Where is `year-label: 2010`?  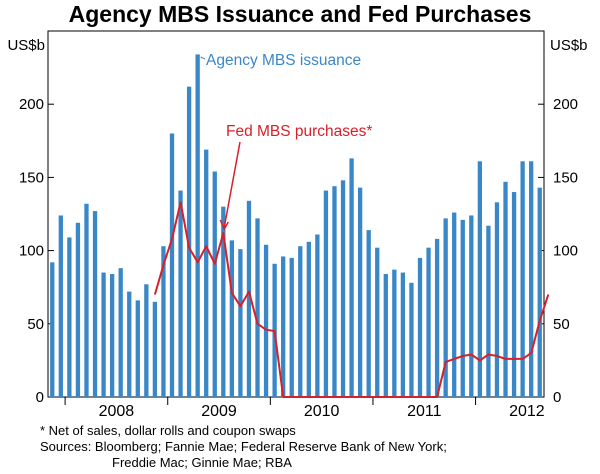
year-label: 2010 is located at coordinates (322, 411).